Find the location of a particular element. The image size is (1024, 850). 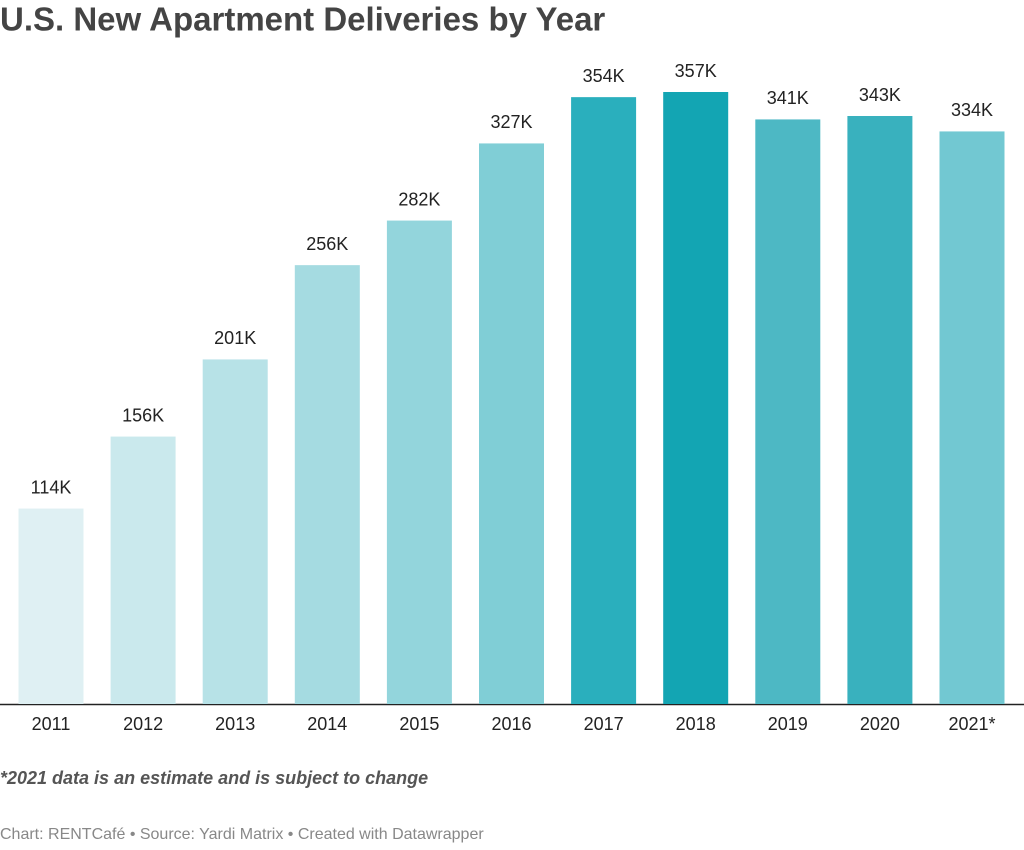

value-label: 201K is located at coordinates (235, 338).